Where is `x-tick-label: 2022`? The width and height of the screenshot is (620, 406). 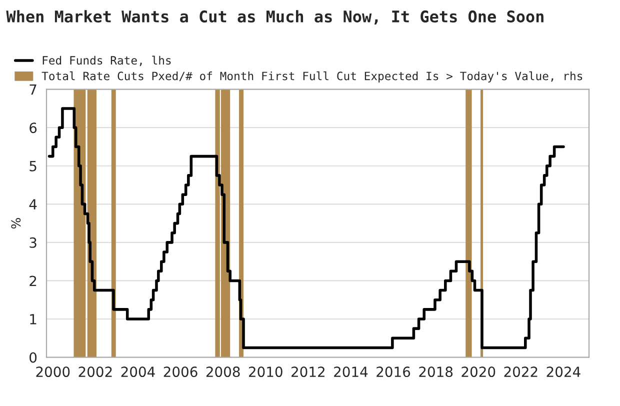 x-tick-label: 2022 is located at coordinates (521, 372).